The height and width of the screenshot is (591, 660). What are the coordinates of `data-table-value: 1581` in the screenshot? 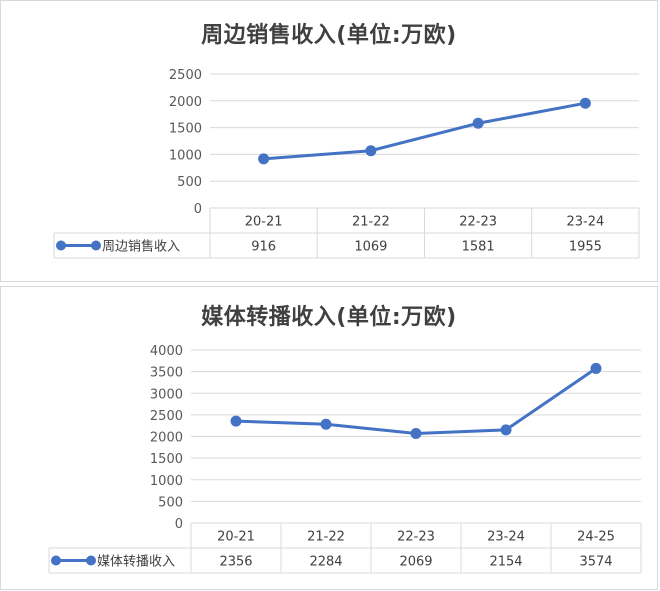 It's located at (478, 247).